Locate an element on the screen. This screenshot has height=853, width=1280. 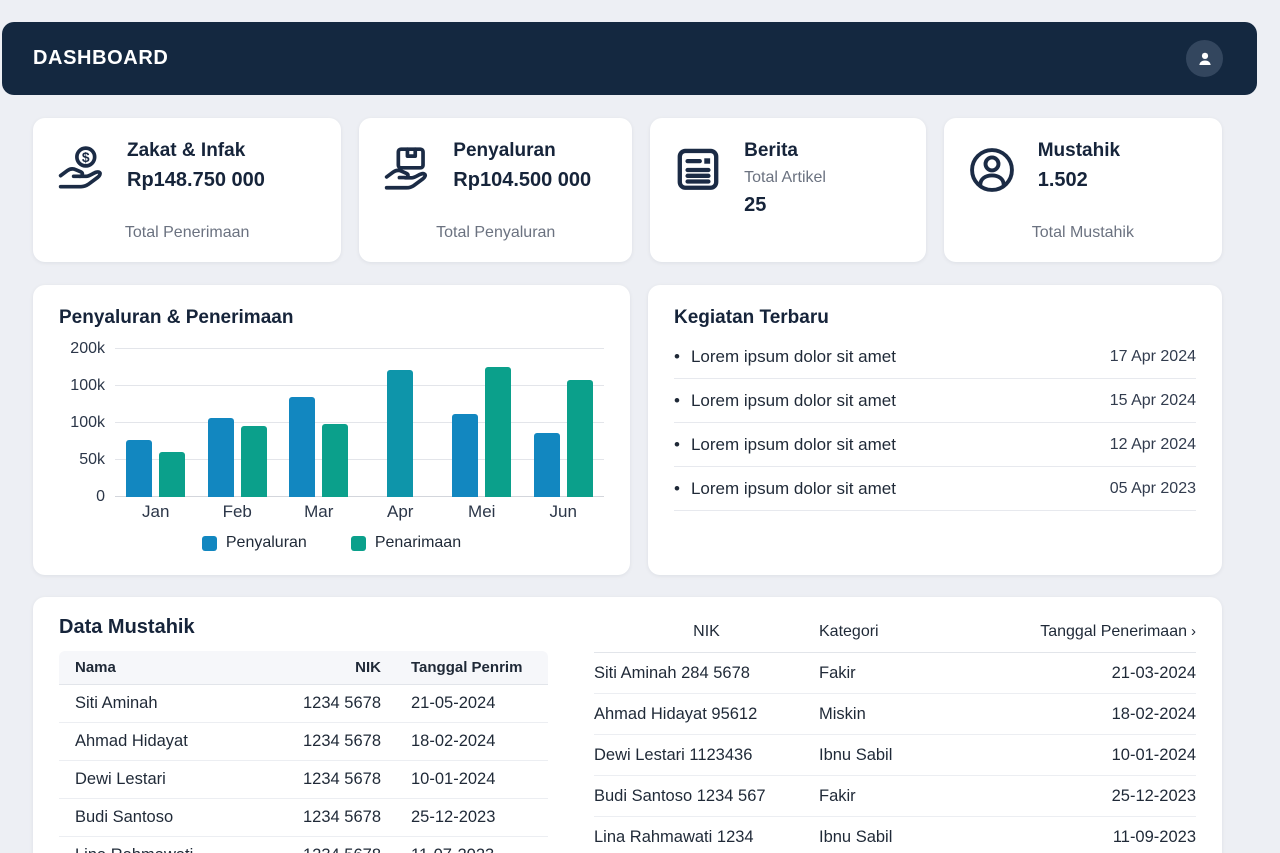
stat-card-body: Penyaluran Rp104.500 000 is located at coordinates (495, 168).